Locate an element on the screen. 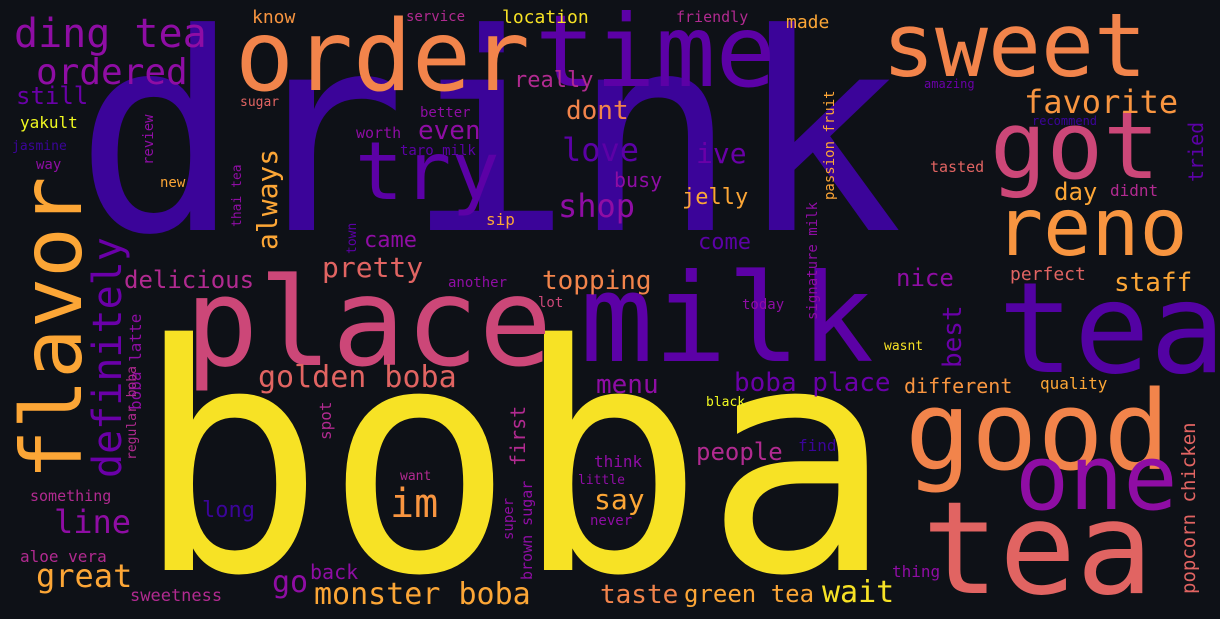 The height and width of the screenshot is (619, 1220). word-menu: menu is located at coordinates (627, 385).